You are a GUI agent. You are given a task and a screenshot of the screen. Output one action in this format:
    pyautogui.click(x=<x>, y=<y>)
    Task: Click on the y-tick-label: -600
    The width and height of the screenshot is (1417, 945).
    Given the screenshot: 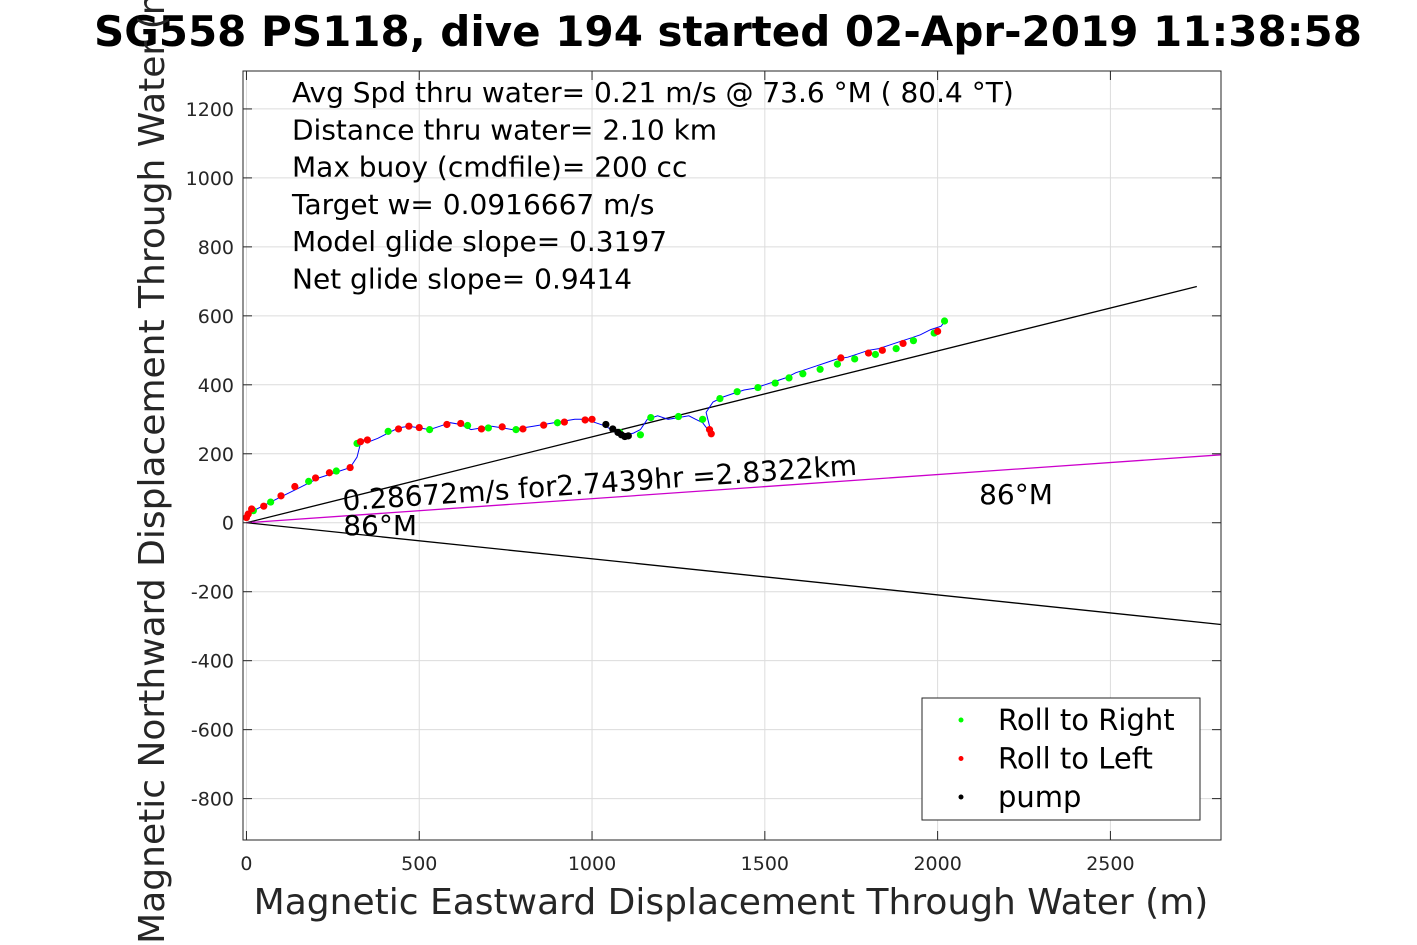 What is the action you would take?
    pyautogui.click(x=212, y=731)
    